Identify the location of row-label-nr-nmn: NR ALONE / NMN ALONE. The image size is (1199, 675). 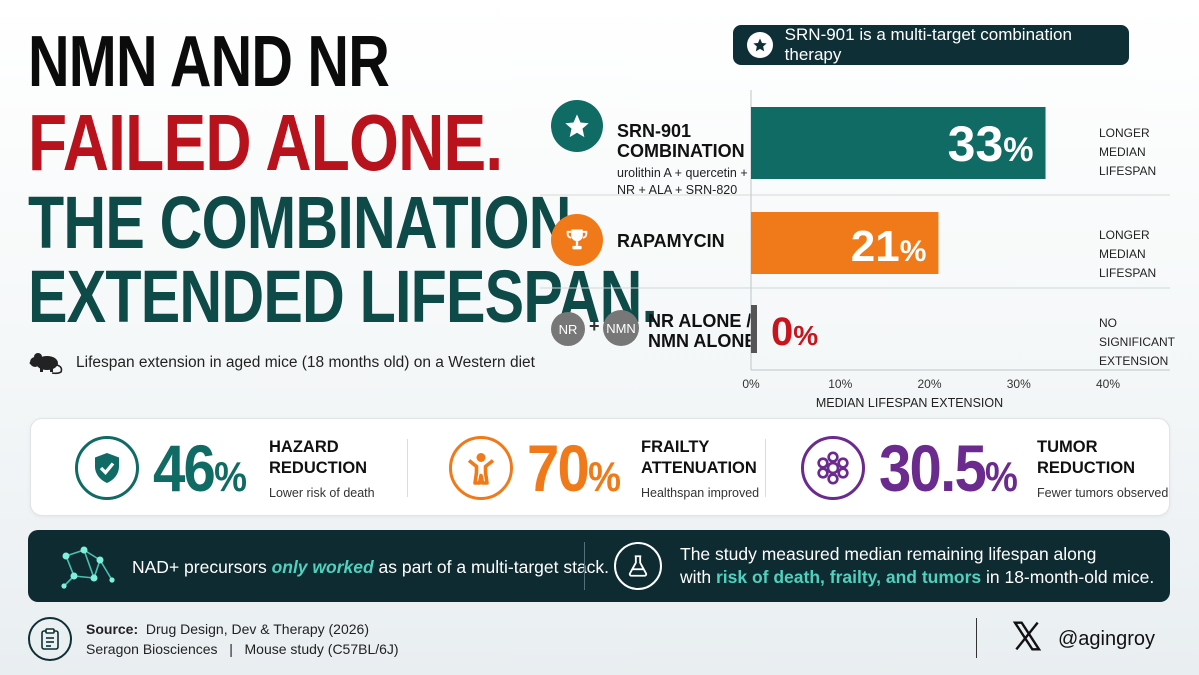
(702, 331).